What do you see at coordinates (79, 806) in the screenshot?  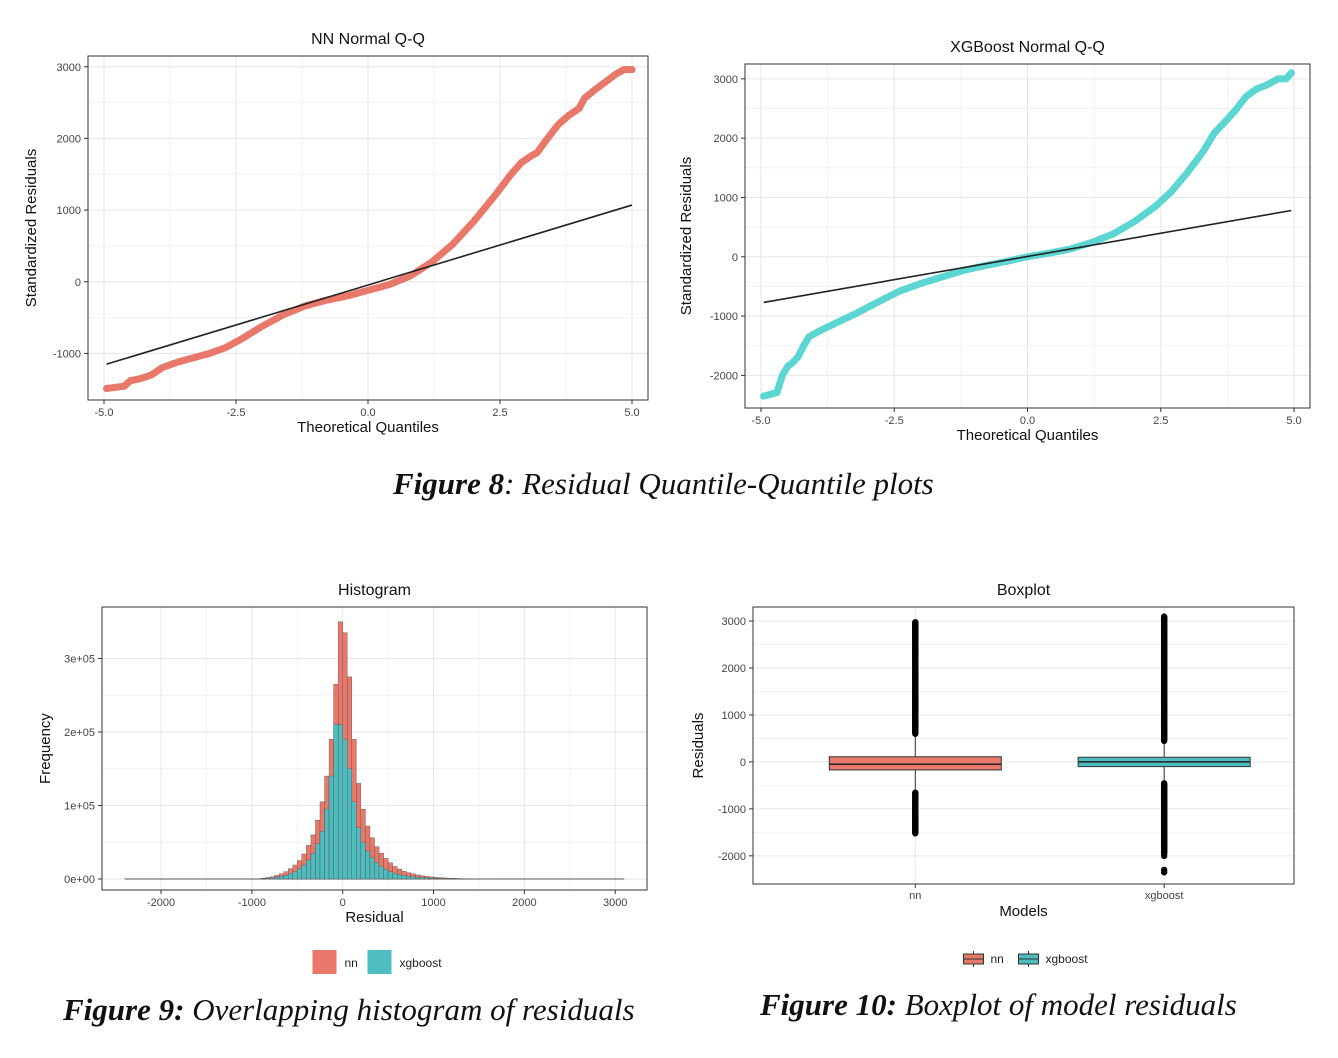 I see `y-tick-label: 1e+05` at bounding box center [79, 806].